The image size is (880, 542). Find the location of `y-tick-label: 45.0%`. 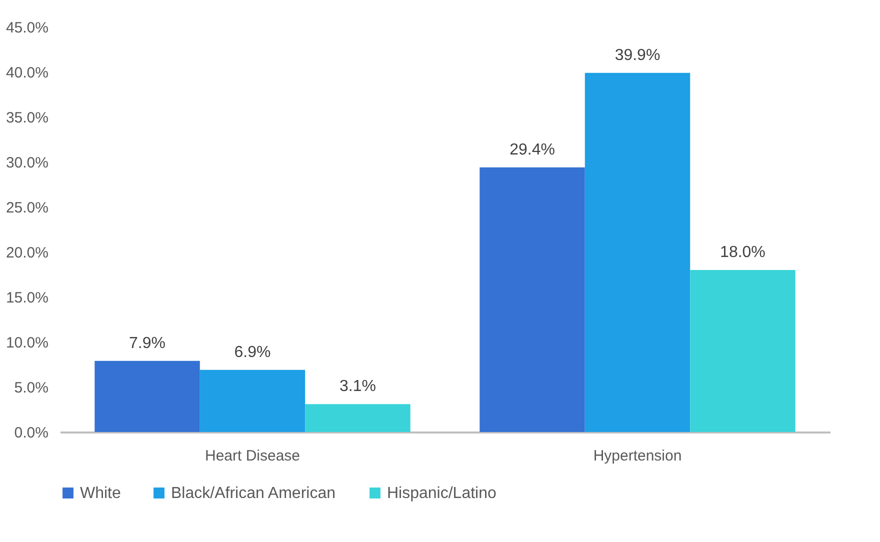

y-tick-label: 45.0% is located at coordinates (27, 28).